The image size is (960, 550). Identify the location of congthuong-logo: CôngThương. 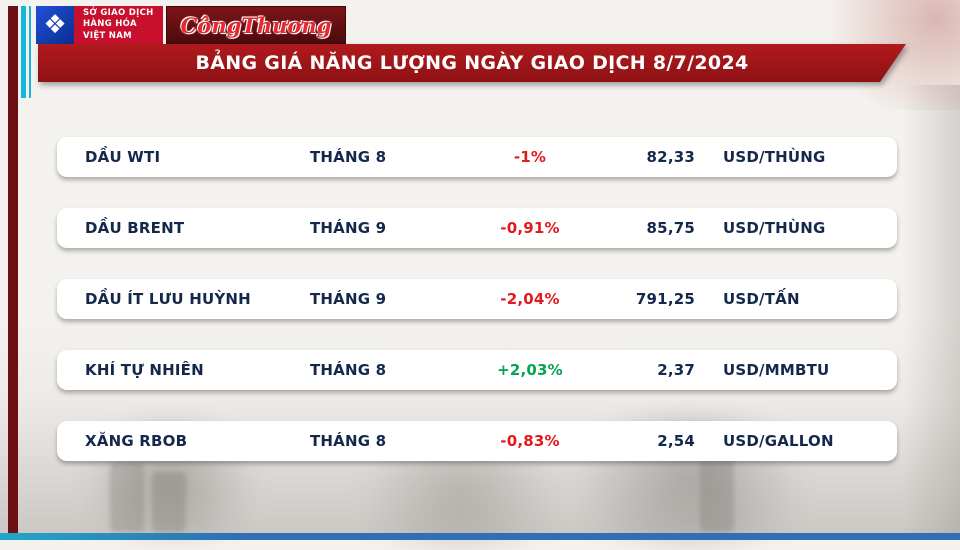
(256, 25).